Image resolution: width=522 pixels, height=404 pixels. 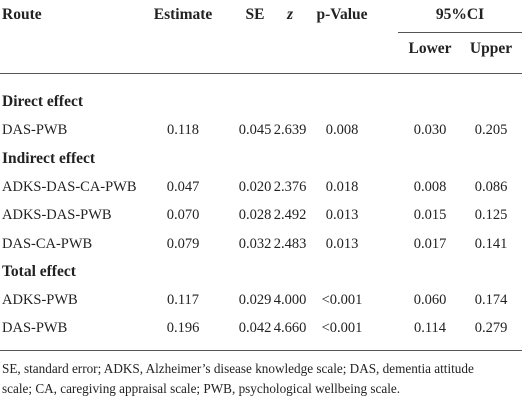 I want to click on ci-column-header: Lower, so click(x=430, y=48).